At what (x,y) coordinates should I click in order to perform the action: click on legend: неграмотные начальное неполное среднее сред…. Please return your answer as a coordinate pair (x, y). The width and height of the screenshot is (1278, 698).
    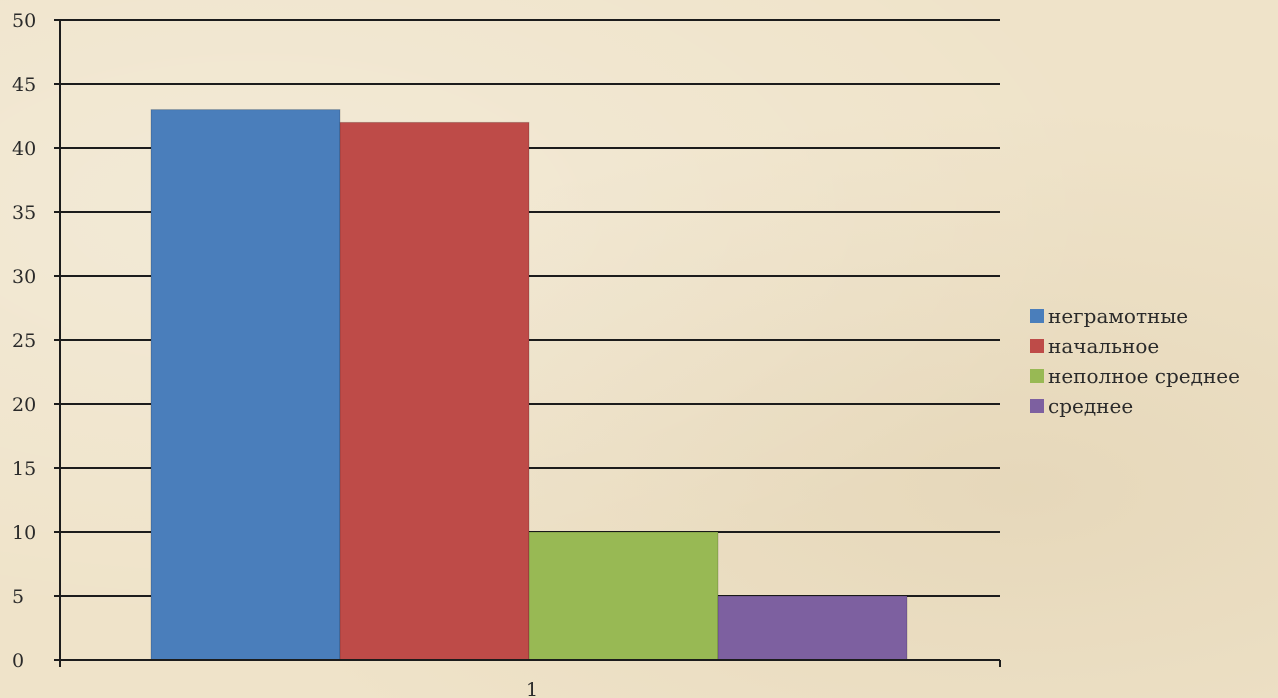
    Looking at the image, I should click on (1135, 361).